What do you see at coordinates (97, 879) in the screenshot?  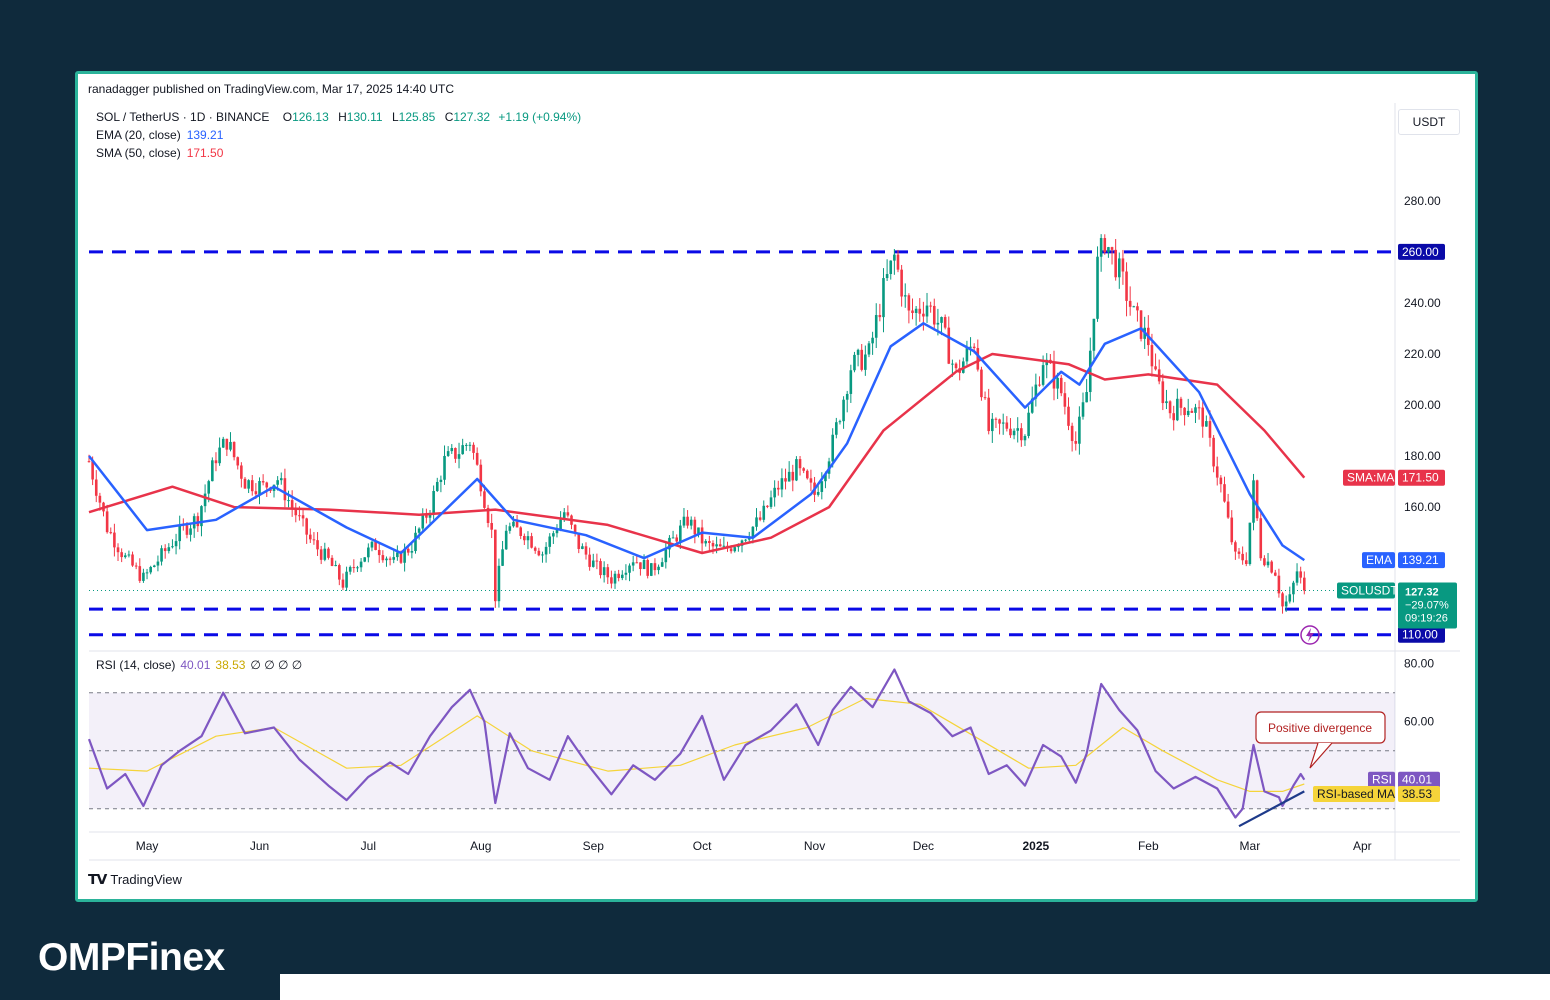 I see `tradingview-mark-icon: 𝗧𝗩` at bounding box center [97, 879].